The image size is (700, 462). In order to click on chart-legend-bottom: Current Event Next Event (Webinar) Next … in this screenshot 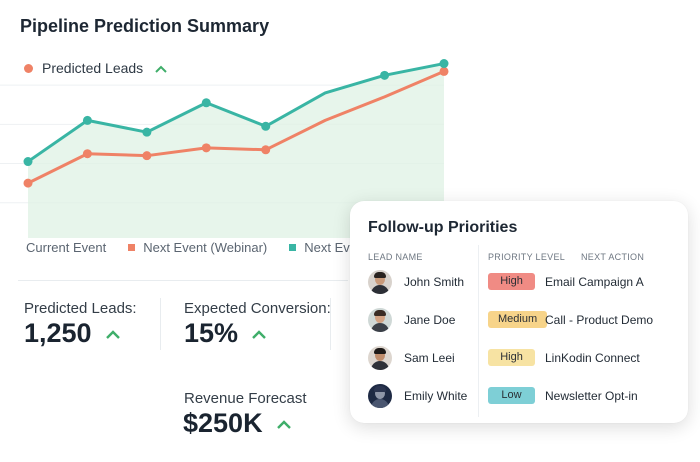, I will do `click(197, 247)`.